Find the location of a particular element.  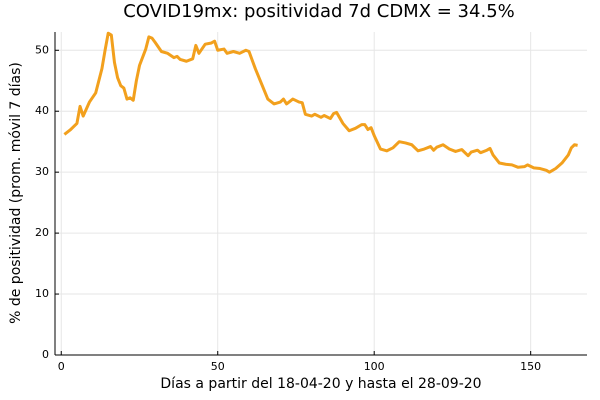

x-tick-label: 50 is located at coordinates (218, 366).